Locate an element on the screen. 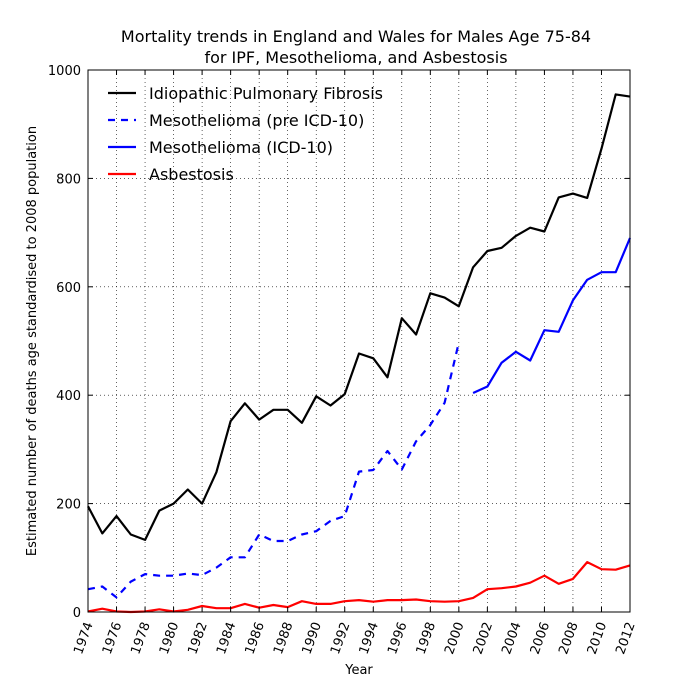 The height and width of the screenshot is (700, 700). y-tick-label: 1000 is located at coordinates (64, 71).